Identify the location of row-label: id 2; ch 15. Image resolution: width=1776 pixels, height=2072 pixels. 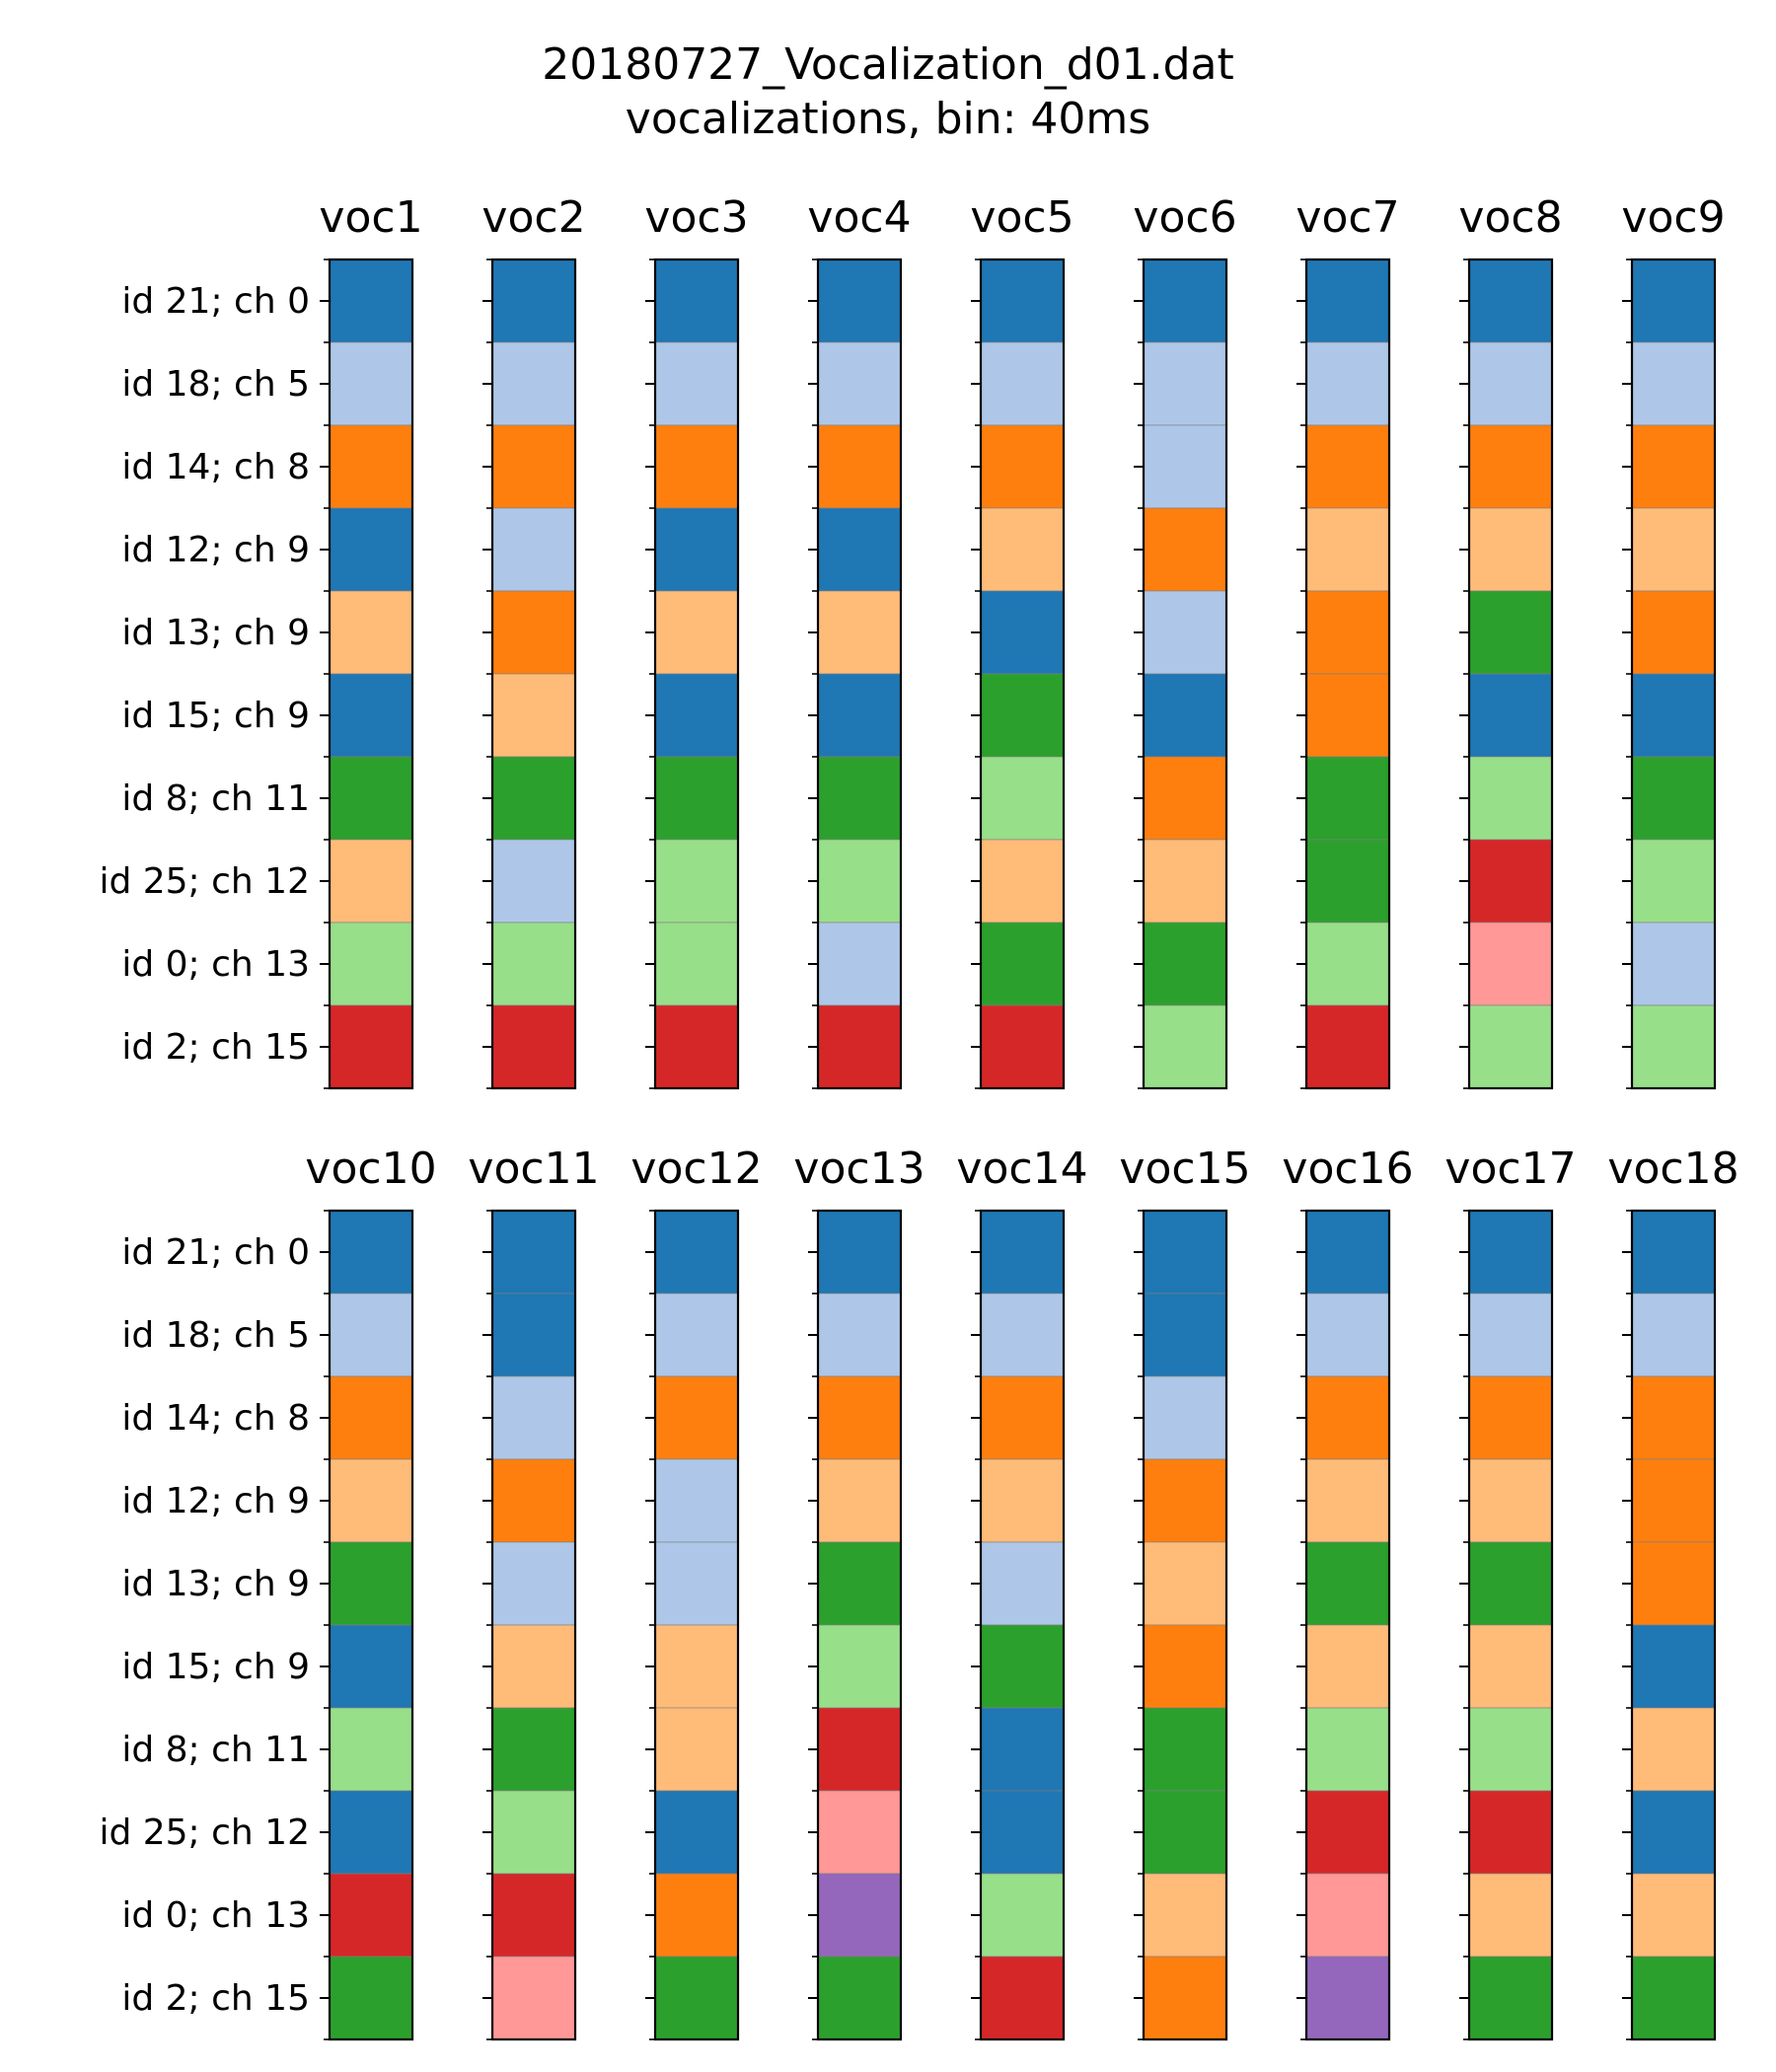
(216, 1047).